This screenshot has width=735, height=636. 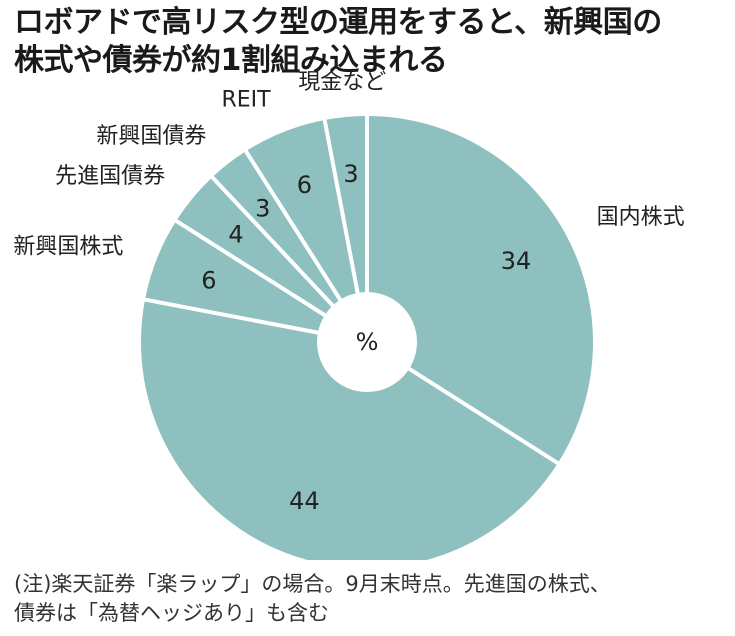 What do you see at coordinates (304, 185) in the screenshot?
I see `slice-value-label-6: 6` at bounding box center [304, 185].